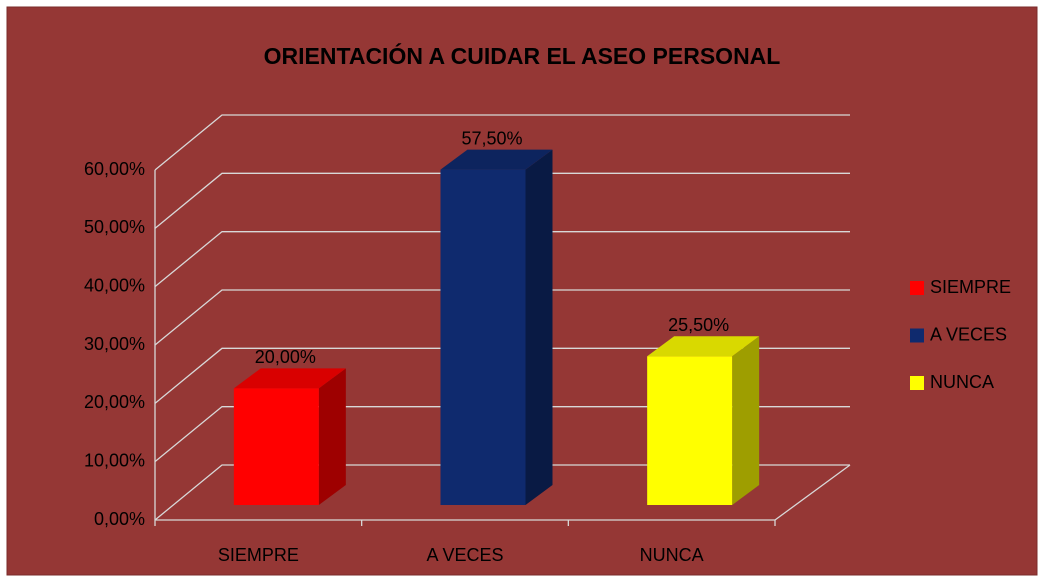 The height and width of the screenshot is (582, 1044). What do you see at coordinates (285, 357) in the screenshot?
I see `data-label: 20,00%` at bounding box center [285, 357].